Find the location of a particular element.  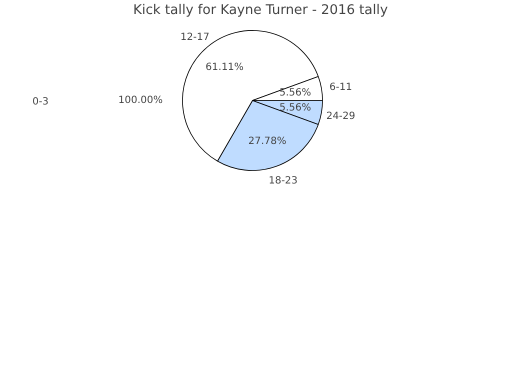

slice-label: 6-11 is located at coordinates (340, 87).